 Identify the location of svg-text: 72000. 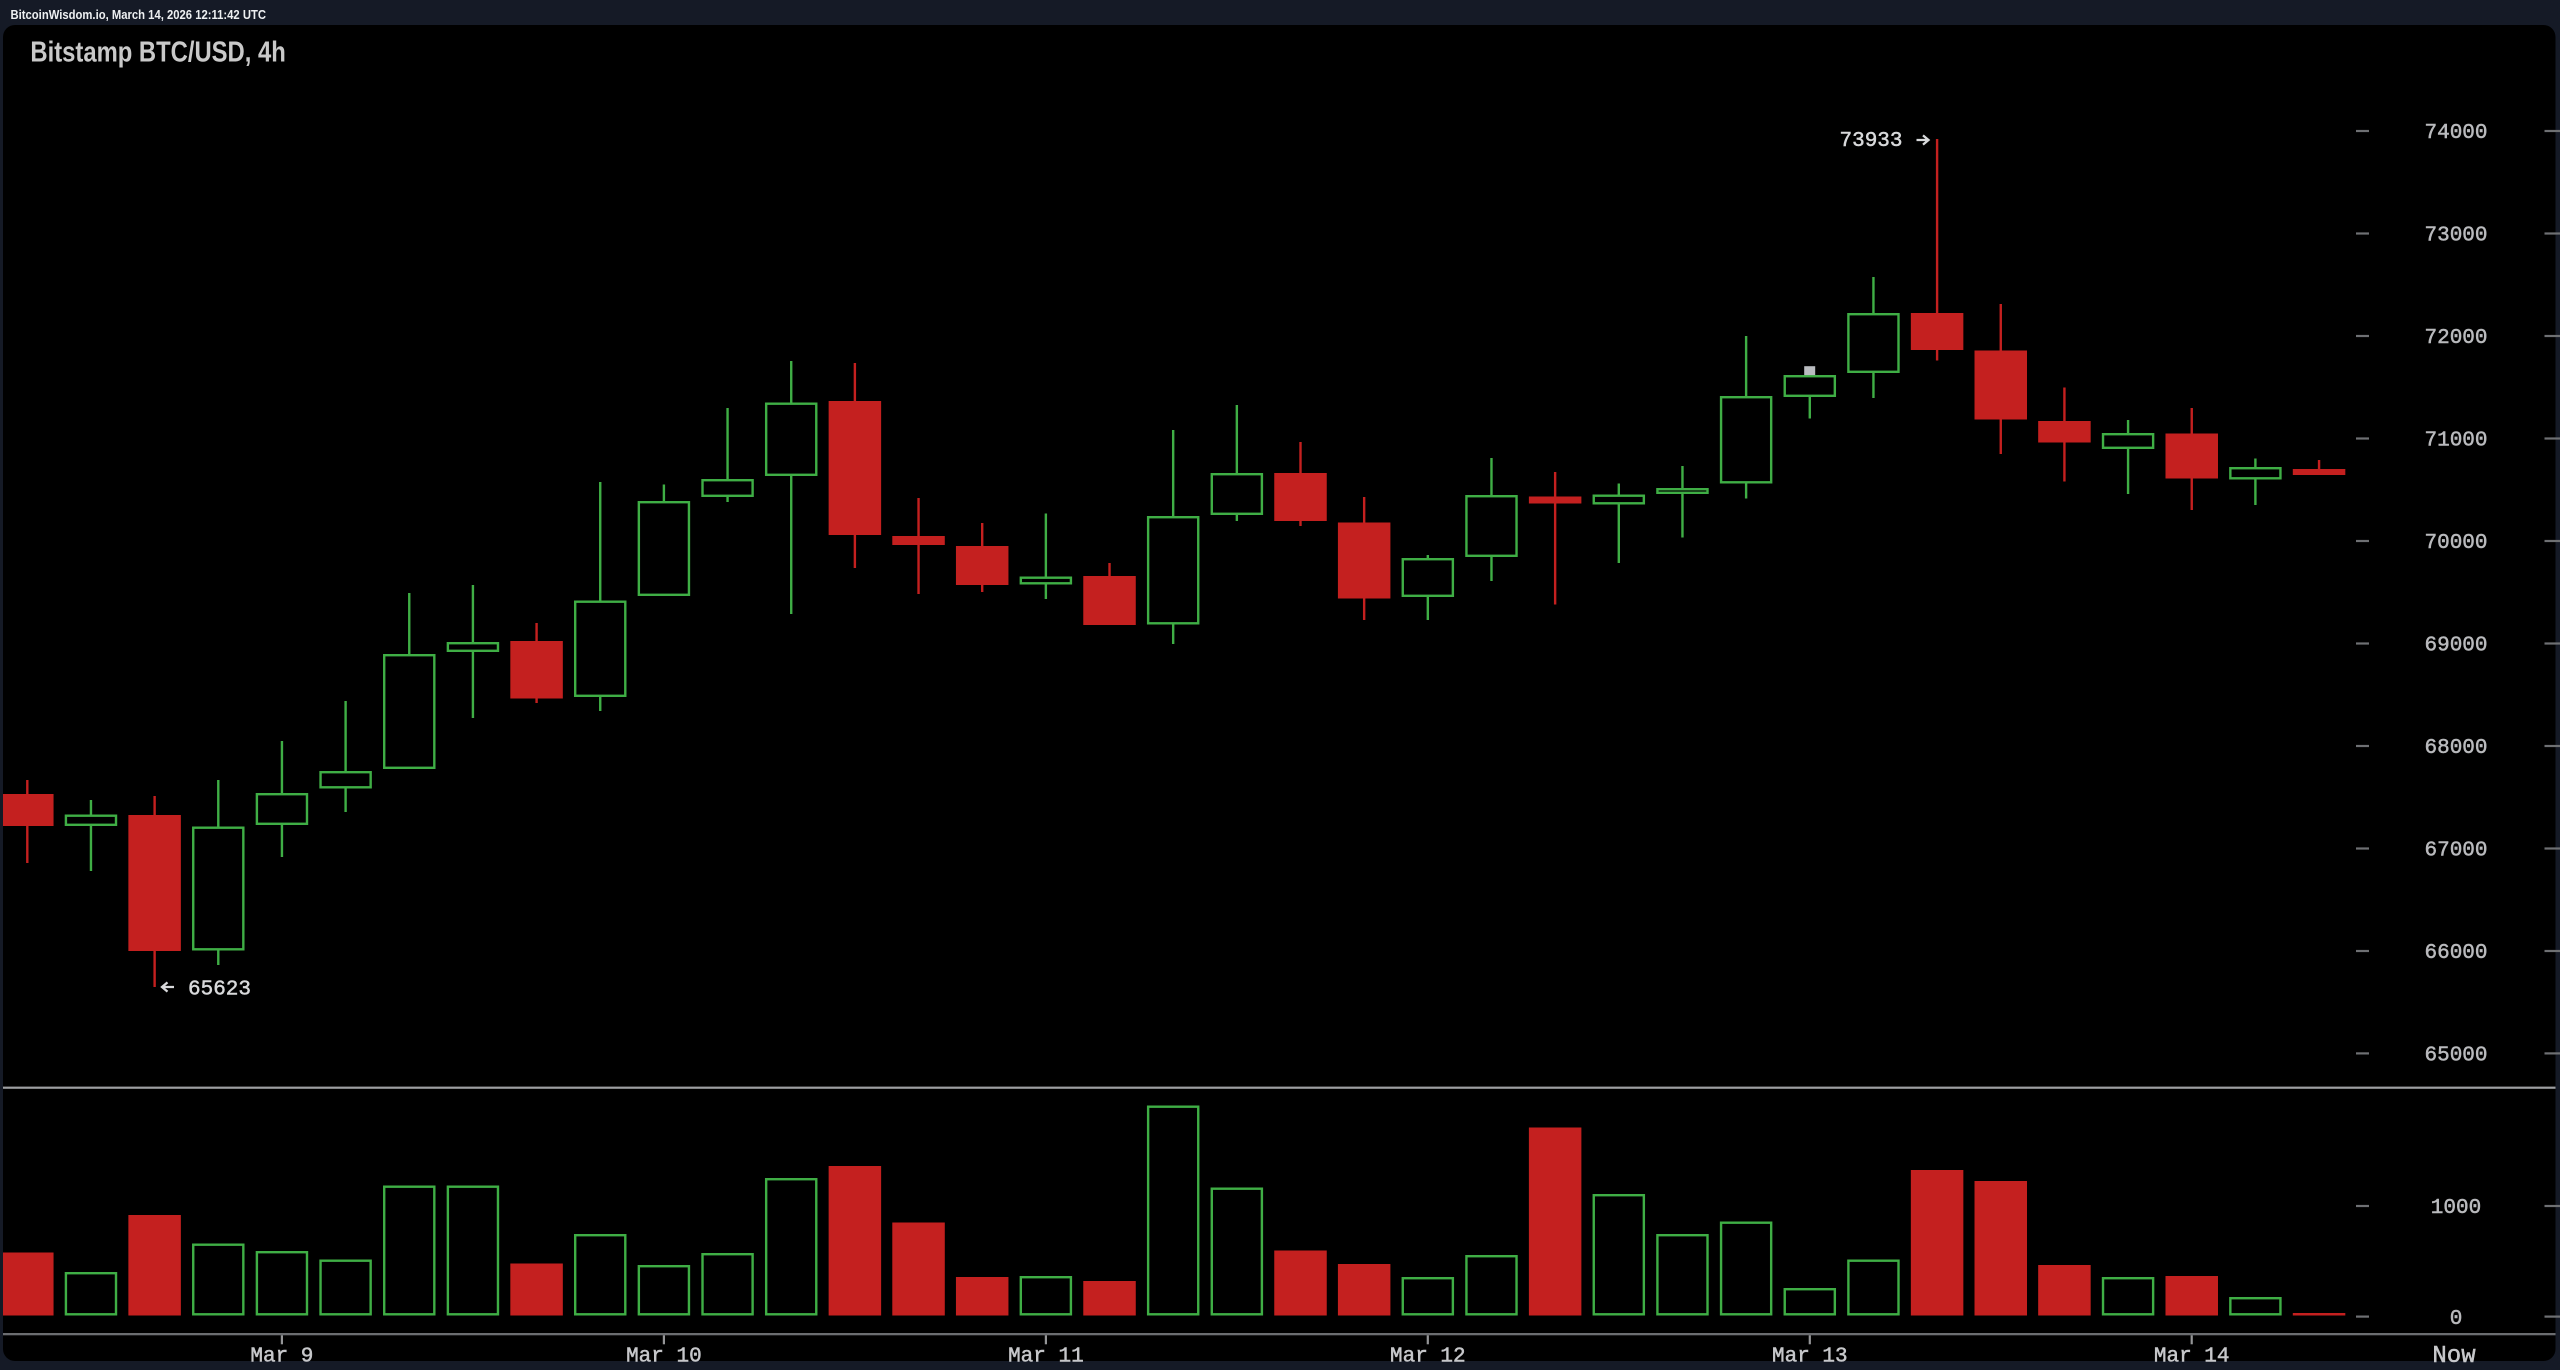
(2455, 338).